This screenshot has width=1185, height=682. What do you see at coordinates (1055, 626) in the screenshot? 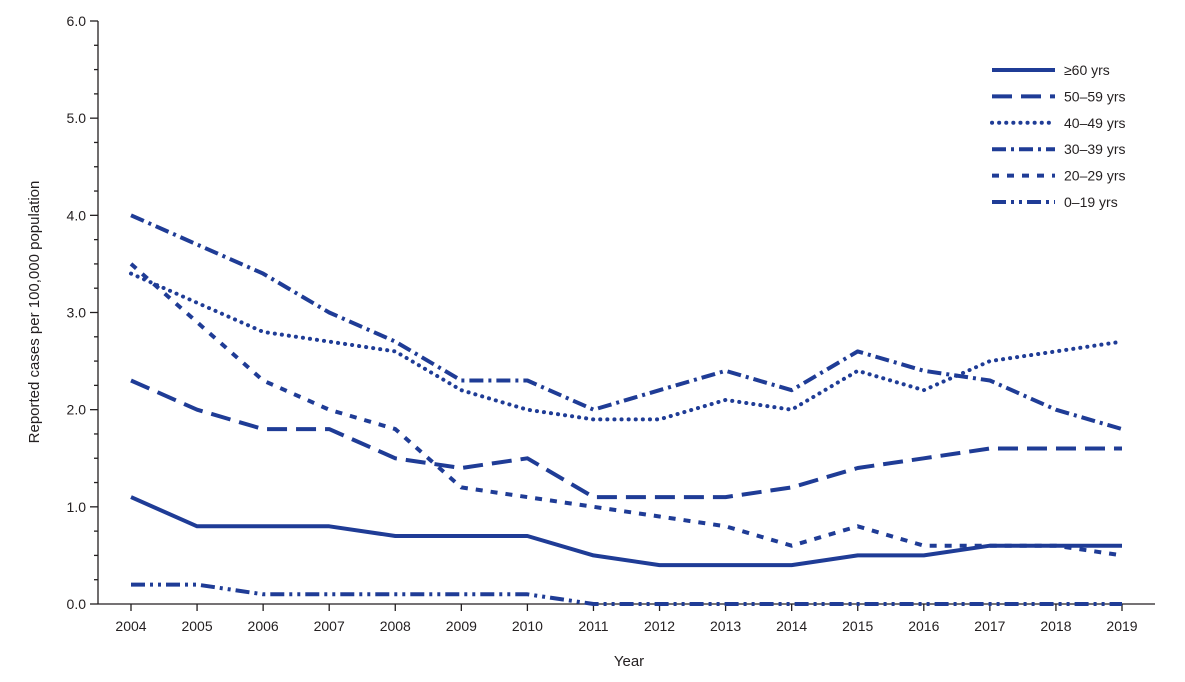
I see `x-tick-label: 2018` at bounding box center [1055, 626].